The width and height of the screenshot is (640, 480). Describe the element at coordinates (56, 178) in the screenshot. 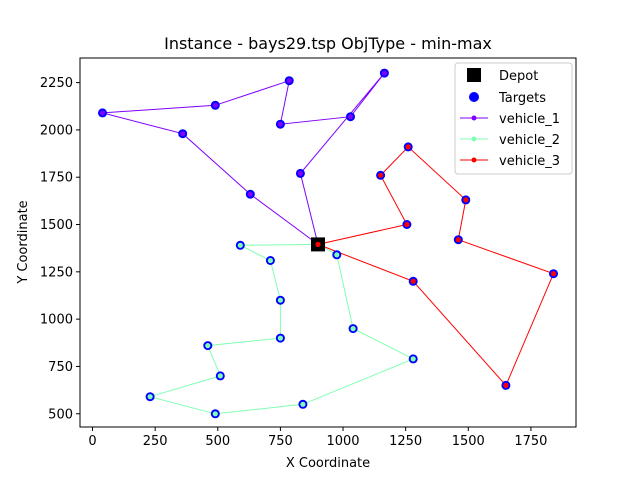

I see `y-tick-label: 1750` at that location.